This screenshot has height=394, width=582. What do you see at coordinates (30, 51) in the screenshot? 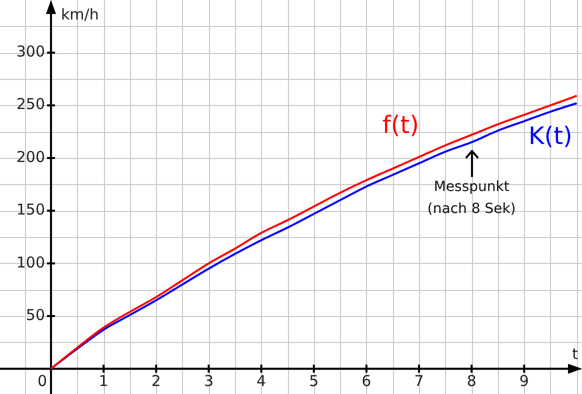
I see `y-tick-label: 300` at bounding box center [30, 51].